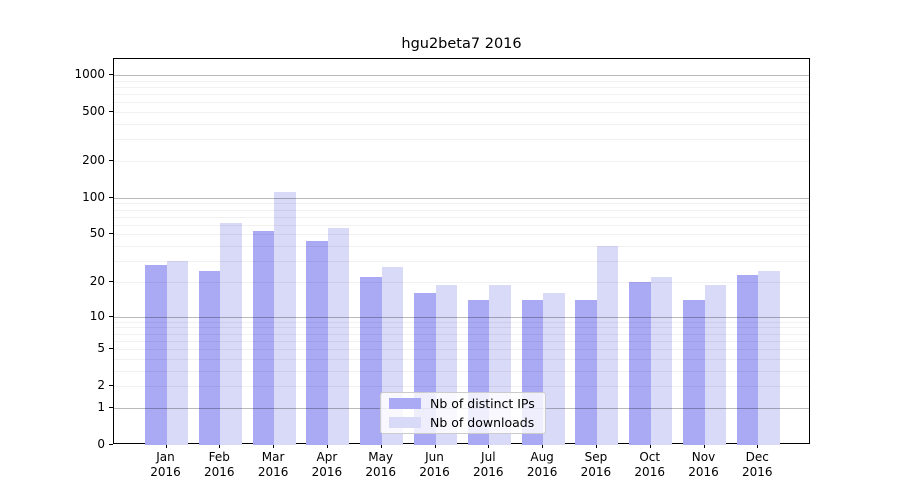 Image resolution: width=900 pixels, height=500 pixels. What do you see at coordinates (101, 444) in the screenshot?
I see `y-tick-label-0: 0` at bounding box center [101, 444].